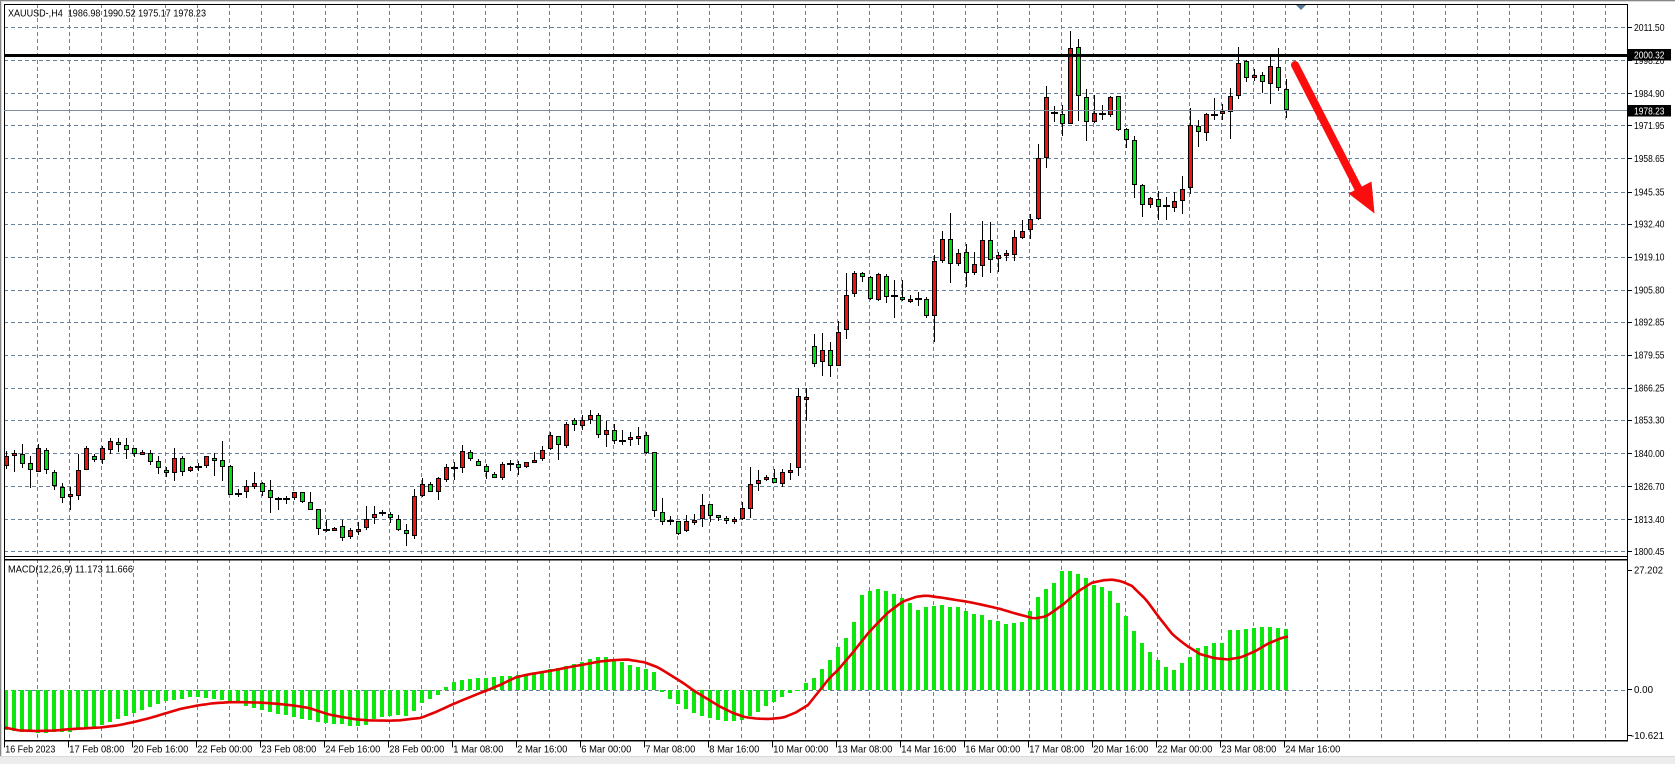 This screenshot has width=1675, height=764. Describe the element at coordinates (478, 750) in the screenshot. I see `svg-text: 1 Mar 08:00` at that location.